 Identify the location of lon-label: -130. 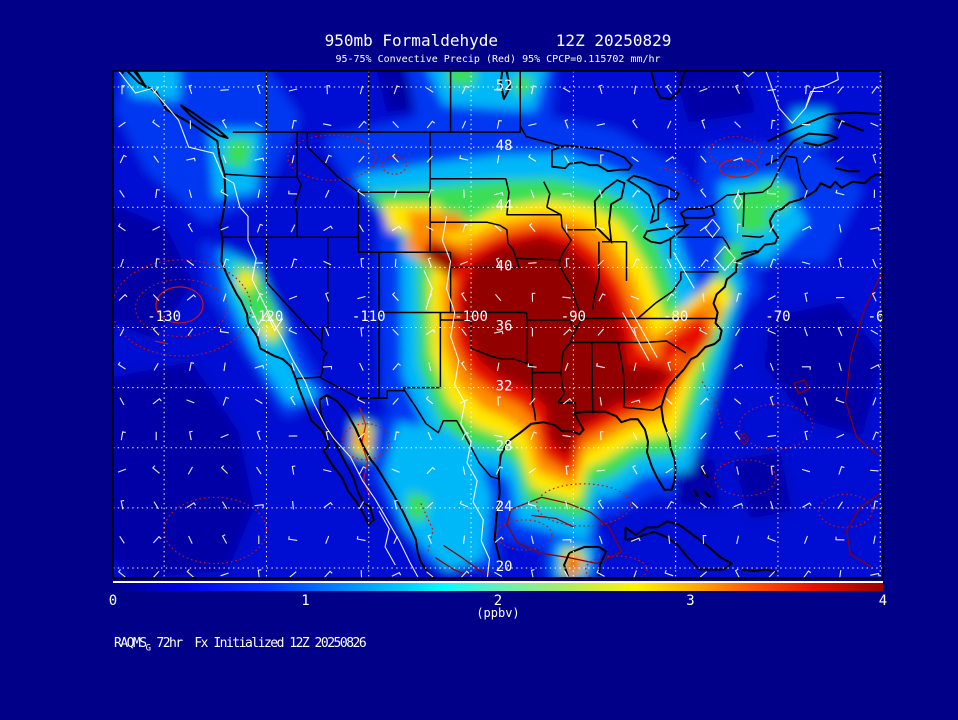
(164, 317).